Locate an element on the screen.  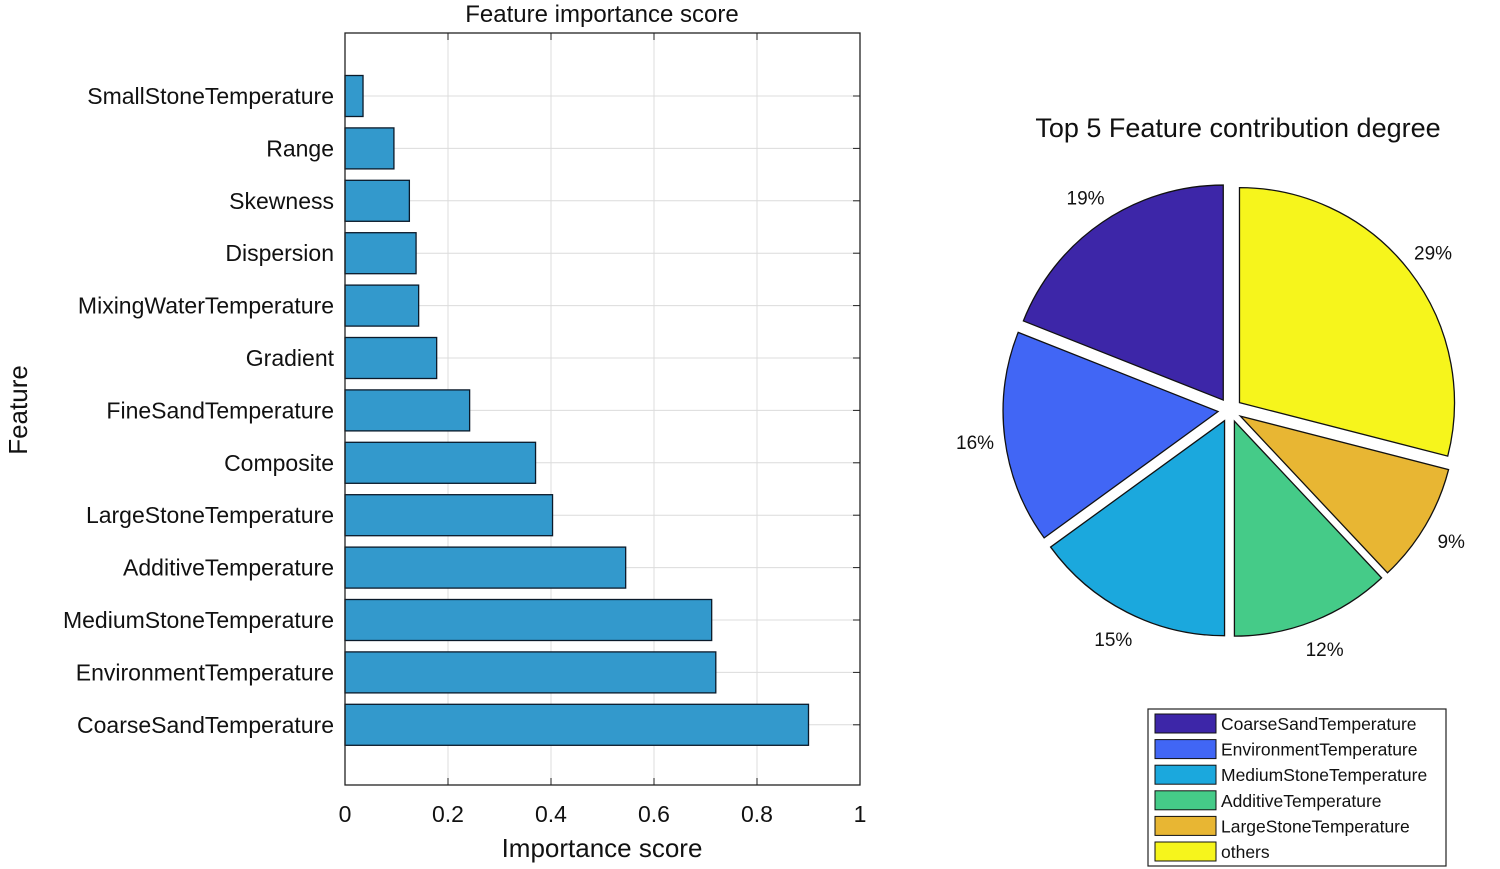
pie-slice-MediumStoneTemperature is located at coordinates (1137, 528).